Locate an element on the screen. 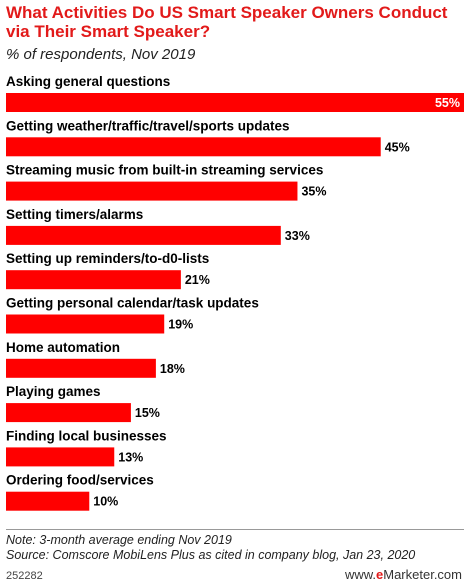 This screenshot has width=470, height=587. value-label: 18% is located at coordinates (172, 369).